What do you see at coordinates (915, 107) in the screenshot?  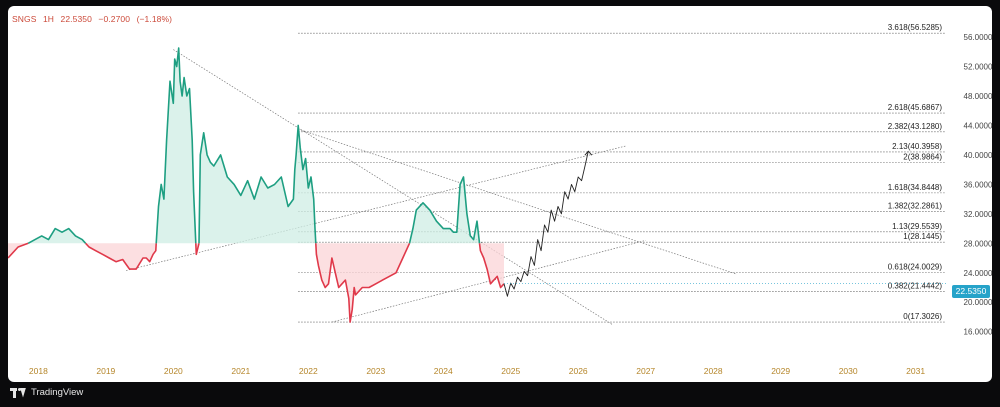 I see `fib-level-label: 2.618(45.6867)` at bounding box center [915, 107].